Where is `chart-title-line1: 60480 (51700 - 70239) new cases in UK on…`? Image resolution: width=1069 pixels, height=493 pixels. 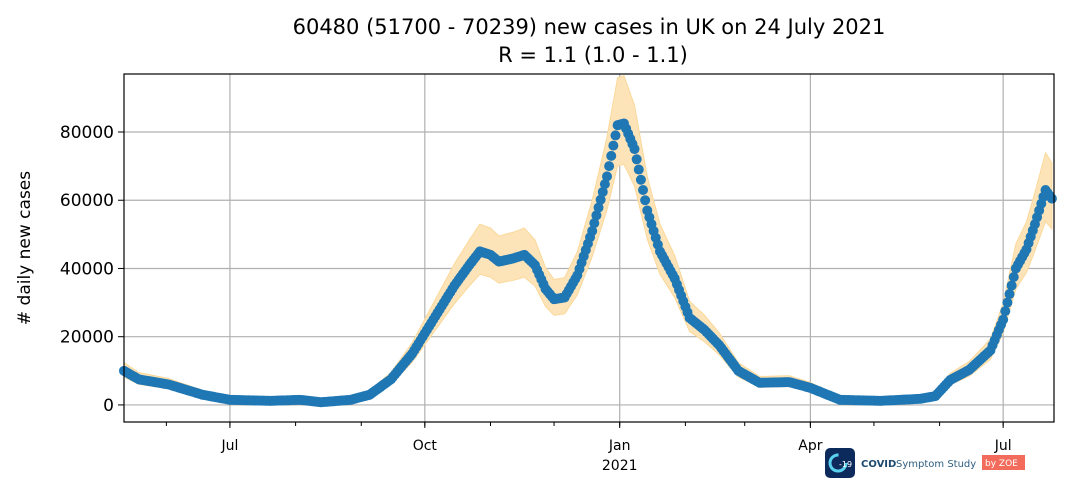
chart-title-line1: 60480 (51700 - 70239) new cases in UK on… is located at coordinates (589, 27).